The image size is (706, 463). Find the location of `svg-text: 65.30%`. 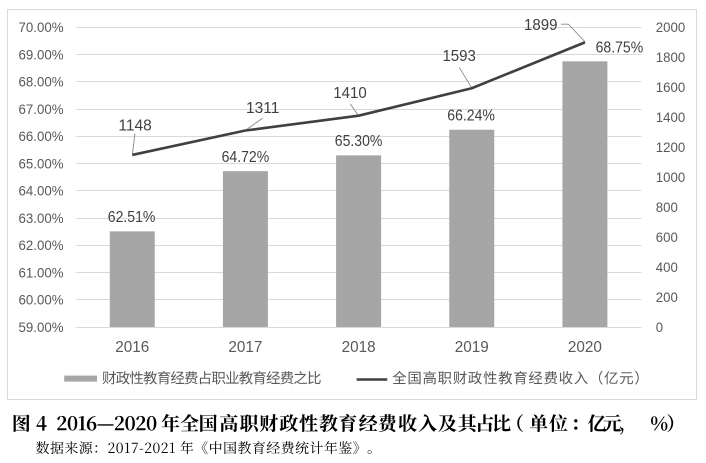

svg-text: 65.30% is located at coordinates (359, 141).